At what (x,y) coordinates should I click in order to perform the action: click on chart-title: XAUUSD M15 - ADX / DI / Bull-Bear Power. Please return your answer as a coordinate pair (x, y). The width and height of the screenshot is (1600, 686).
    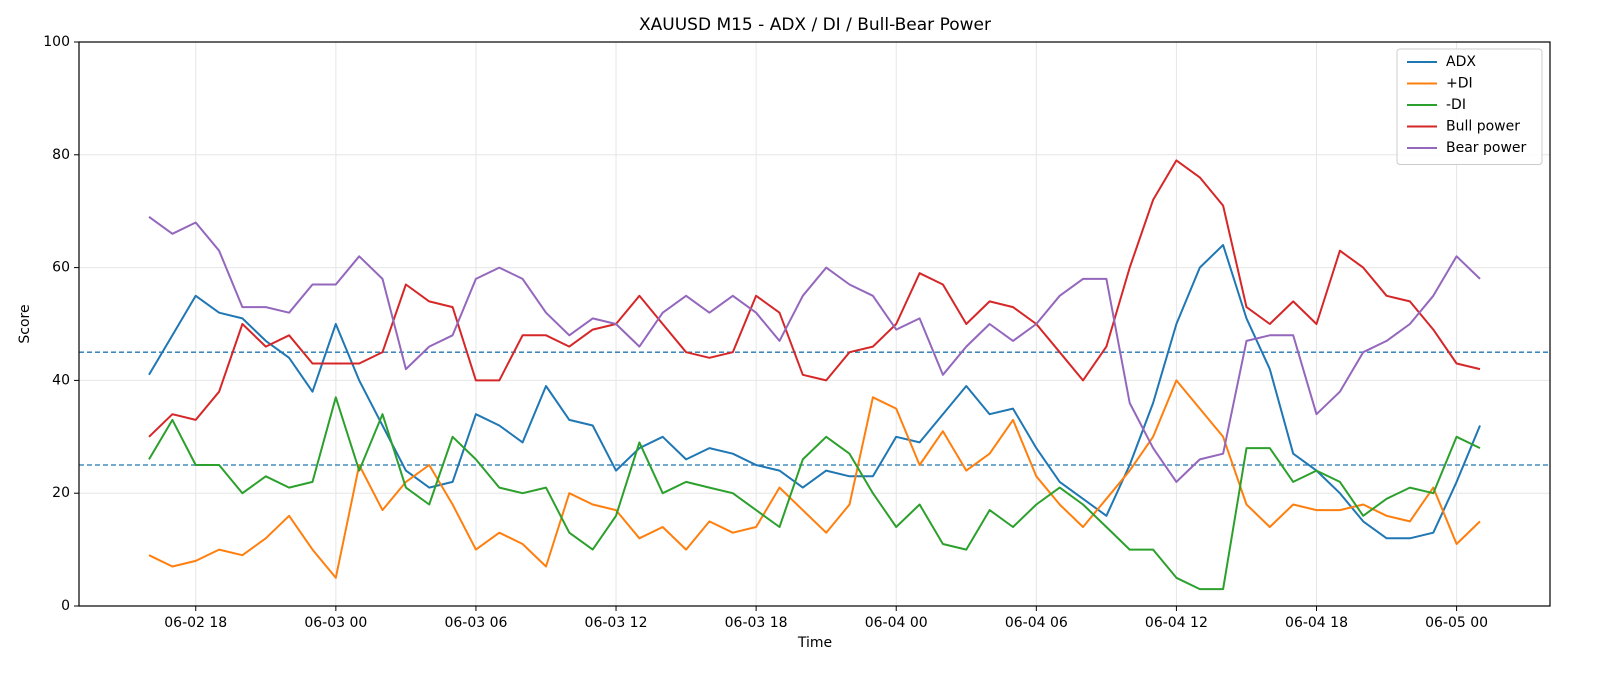
    Looking at the image, I should click on (815, 25).